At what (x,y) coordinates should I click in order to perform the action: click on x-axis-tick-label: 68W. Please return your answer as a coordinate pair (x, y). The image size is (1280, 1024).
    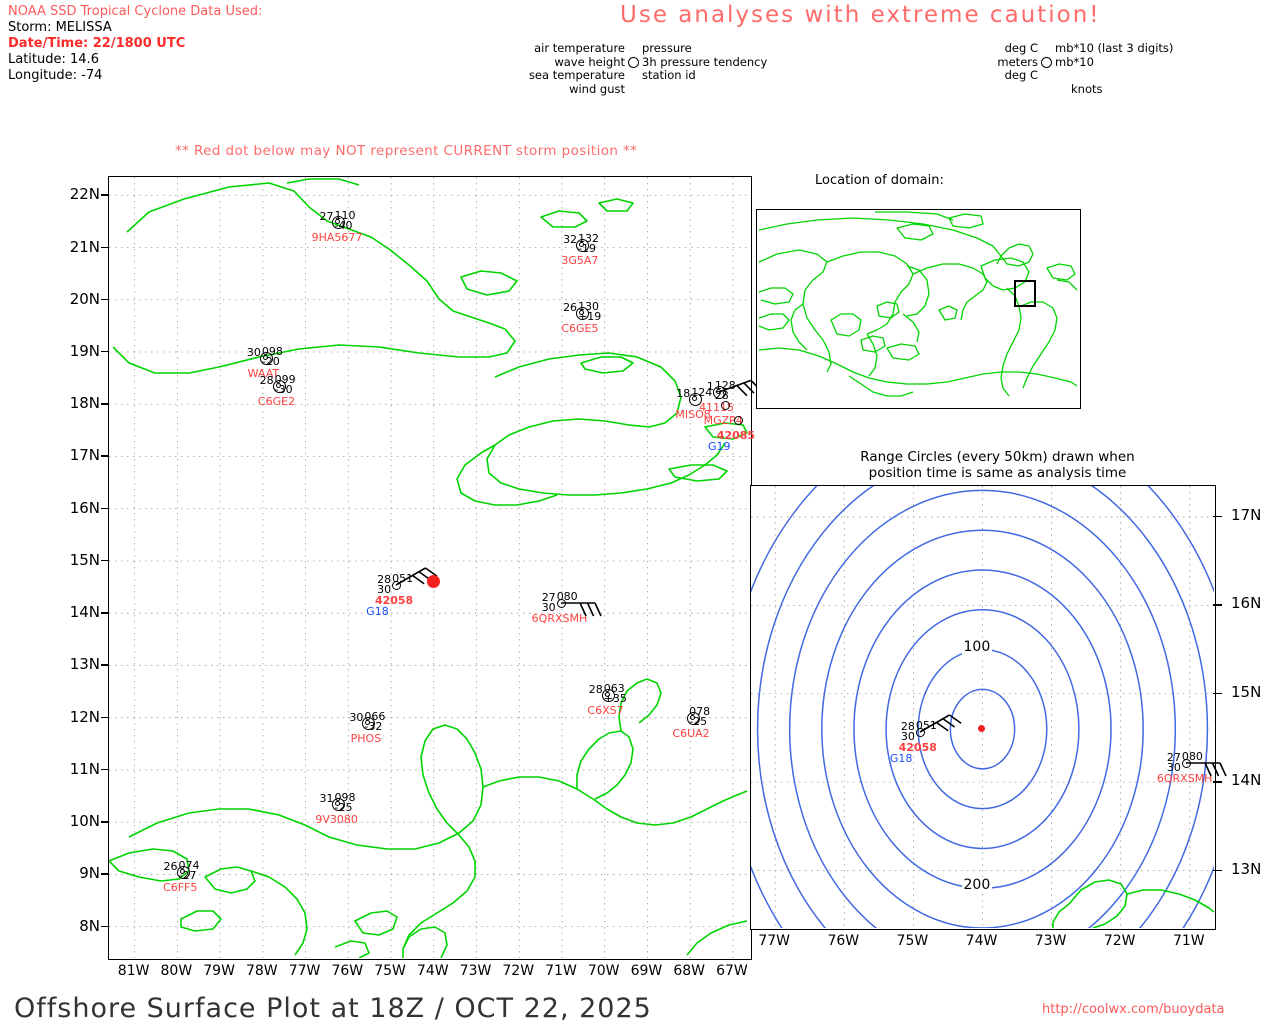
    Looking at the image, I should click on (689, 971).